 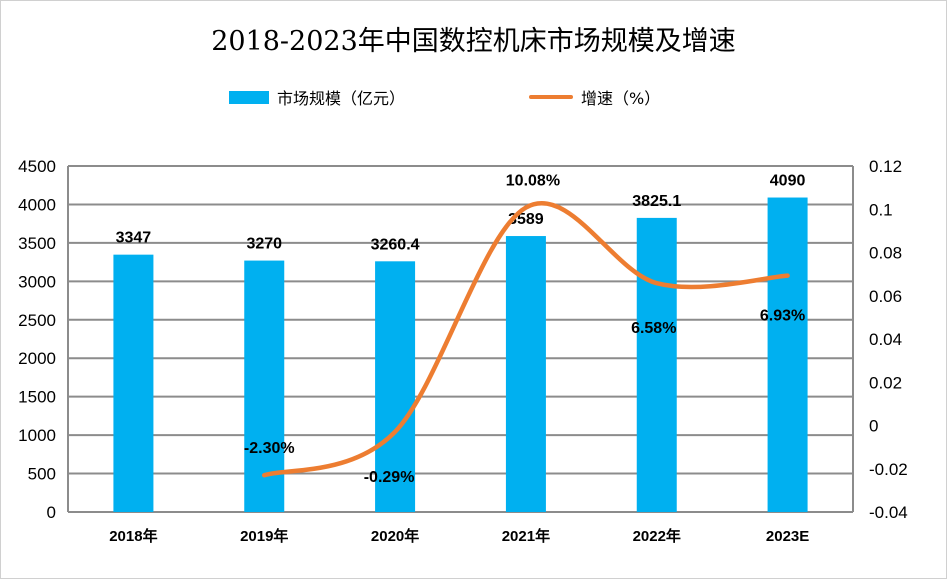 What do you see at coordinates (389, 477) in the screenshot?
I see `growth-data-label: -0.29%` at bounding box center [389, 477].